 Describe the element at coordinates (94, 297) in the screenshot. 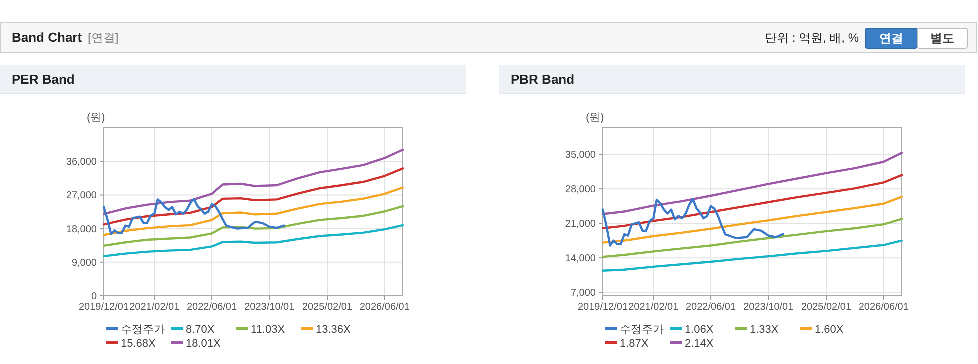

I see `y-tick-label: 0` at that location.